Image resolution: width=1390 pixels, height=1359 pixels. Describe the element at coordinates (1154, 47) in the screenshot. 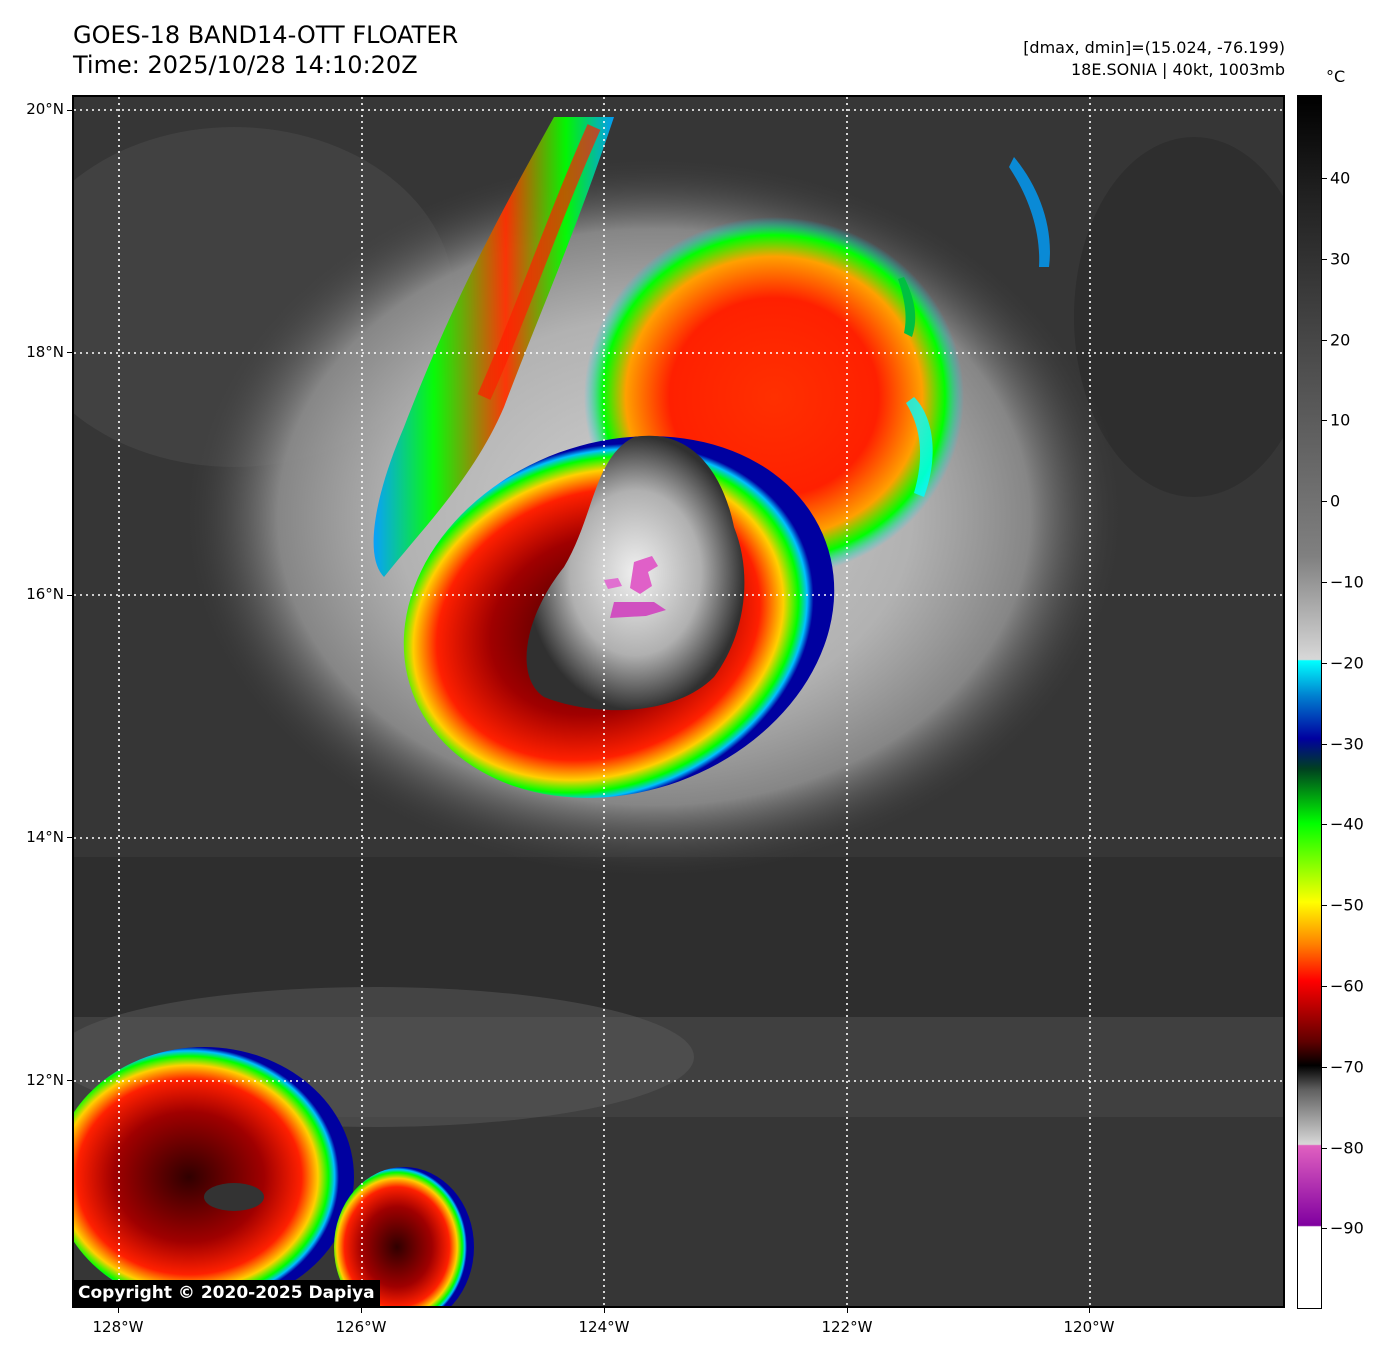

I see `data-range-label: [dmax, dmin]=(15.024, -76.199)` at that location.